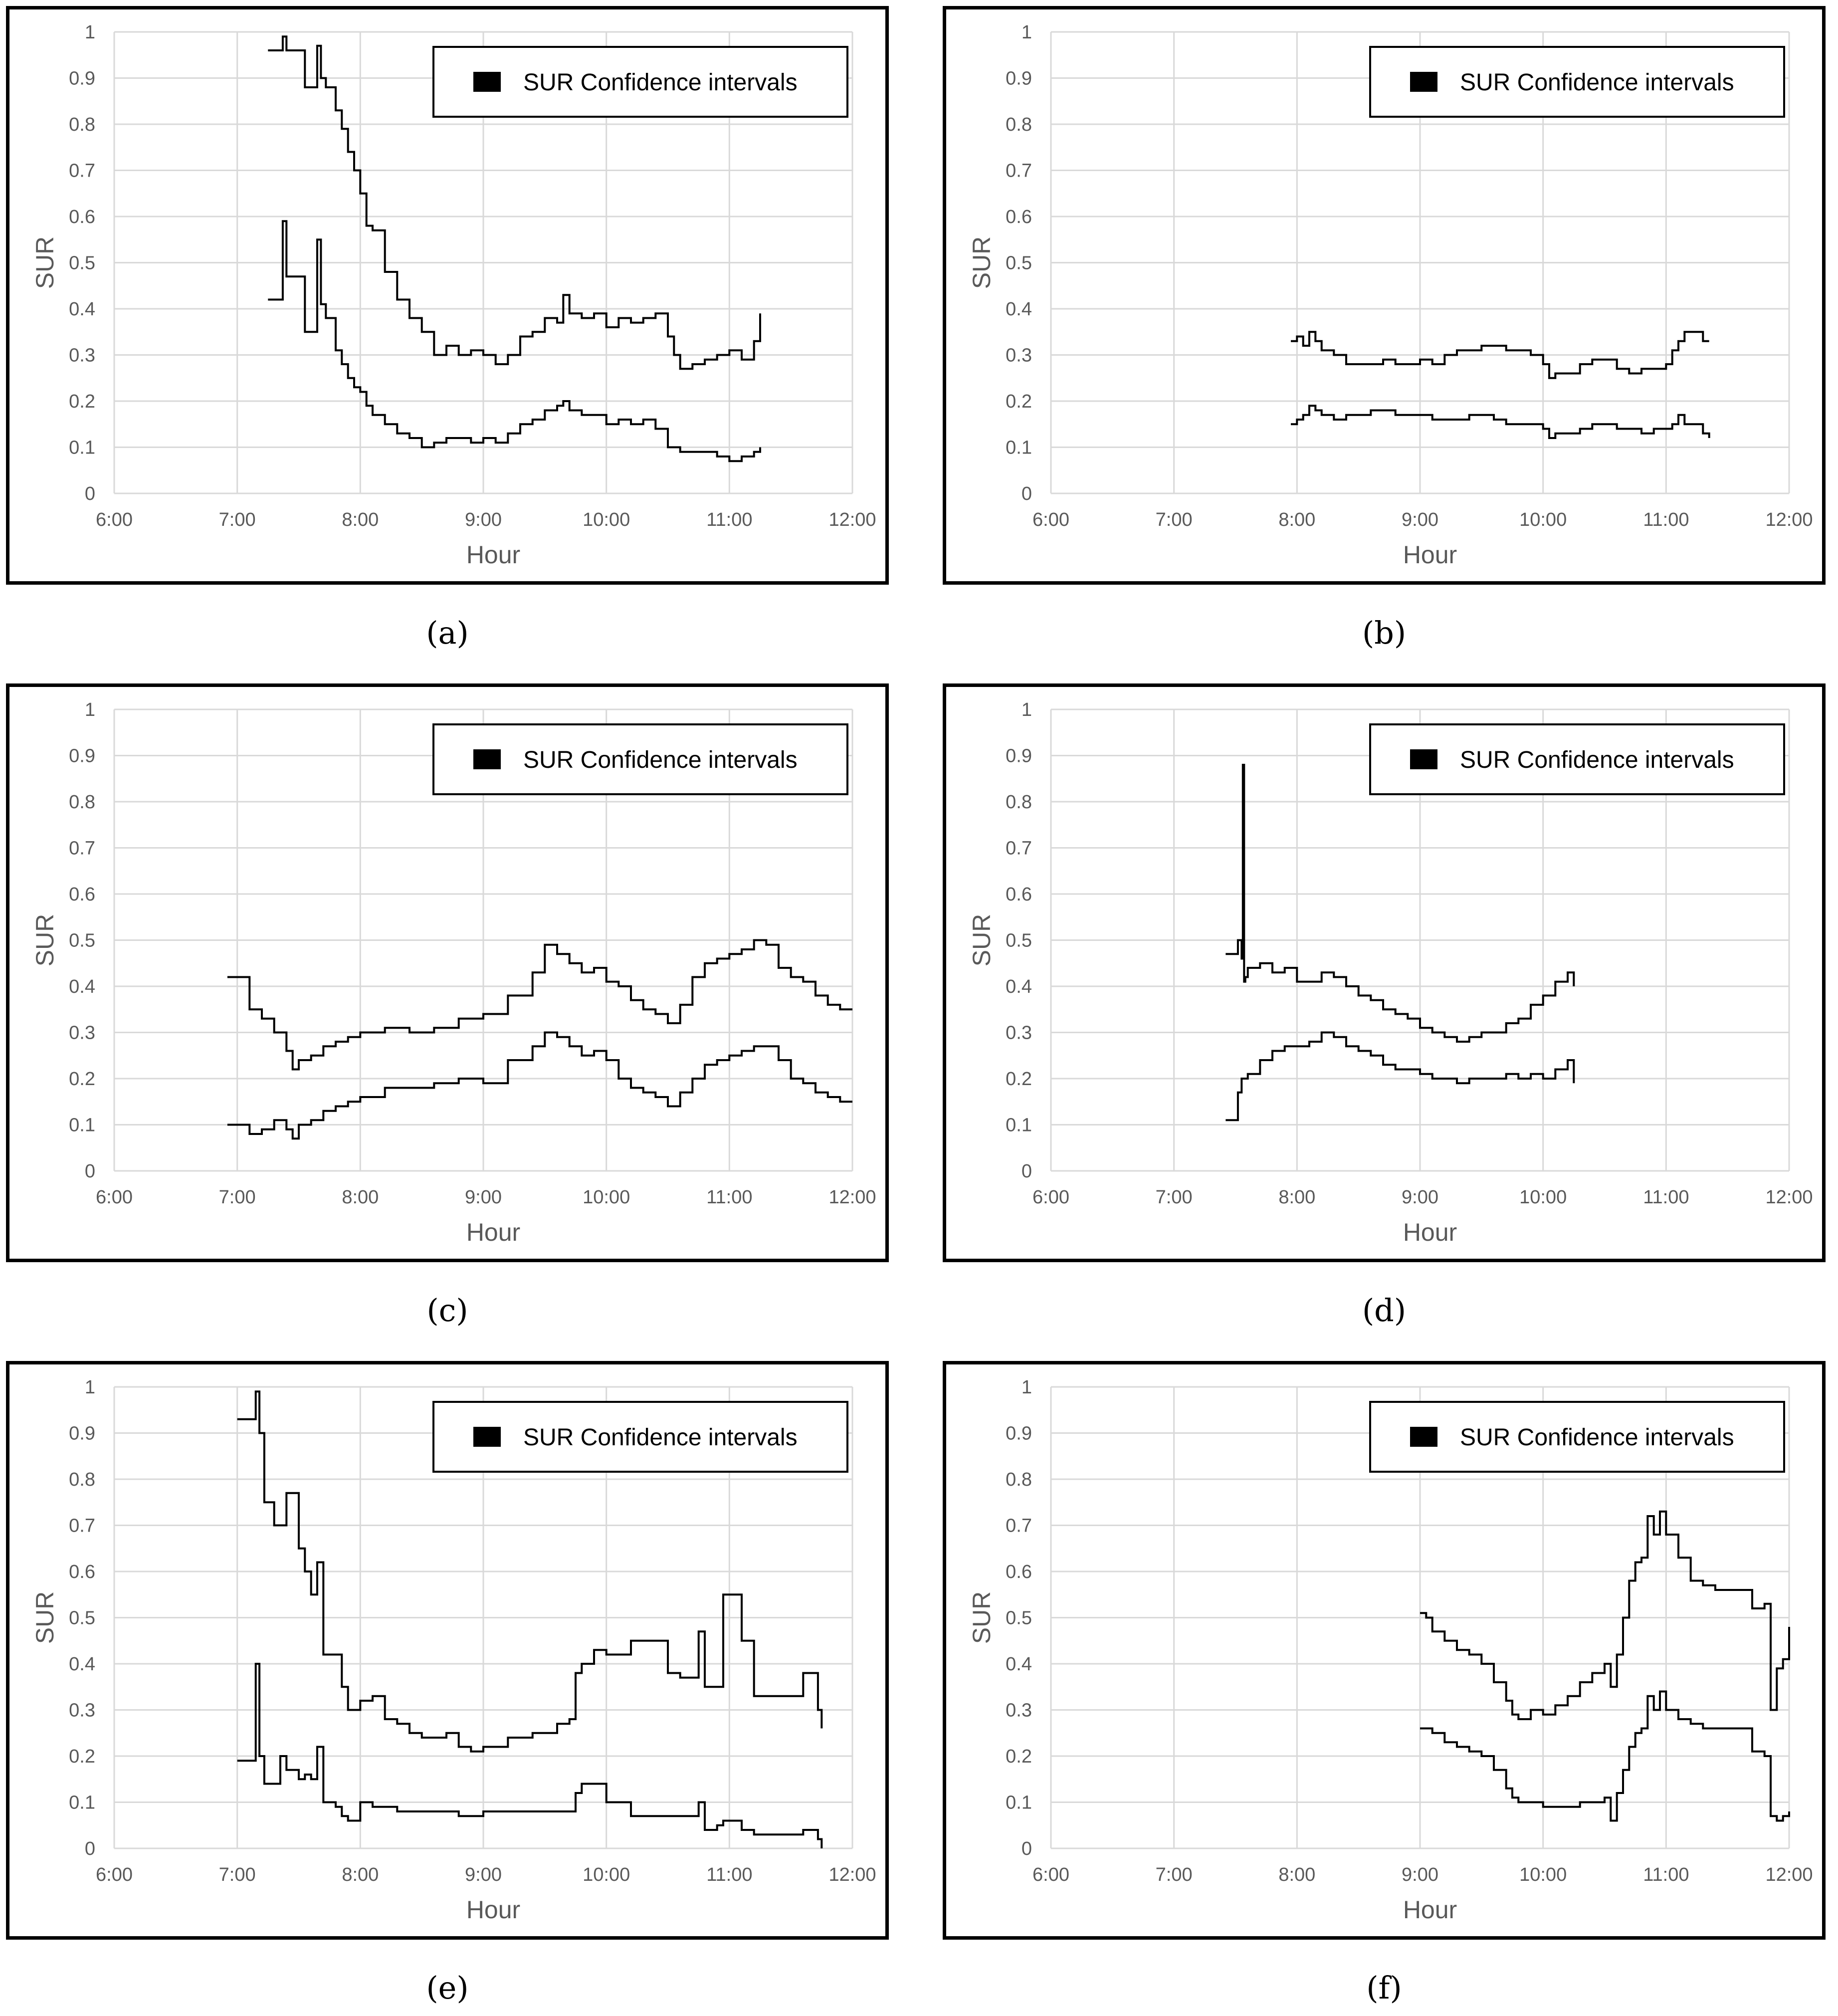 This screenshot has height=2016, width=1838. Describe the element at coordinates (1384, 633) in the screenshot. I see `panel-caption: (b)` at that location.